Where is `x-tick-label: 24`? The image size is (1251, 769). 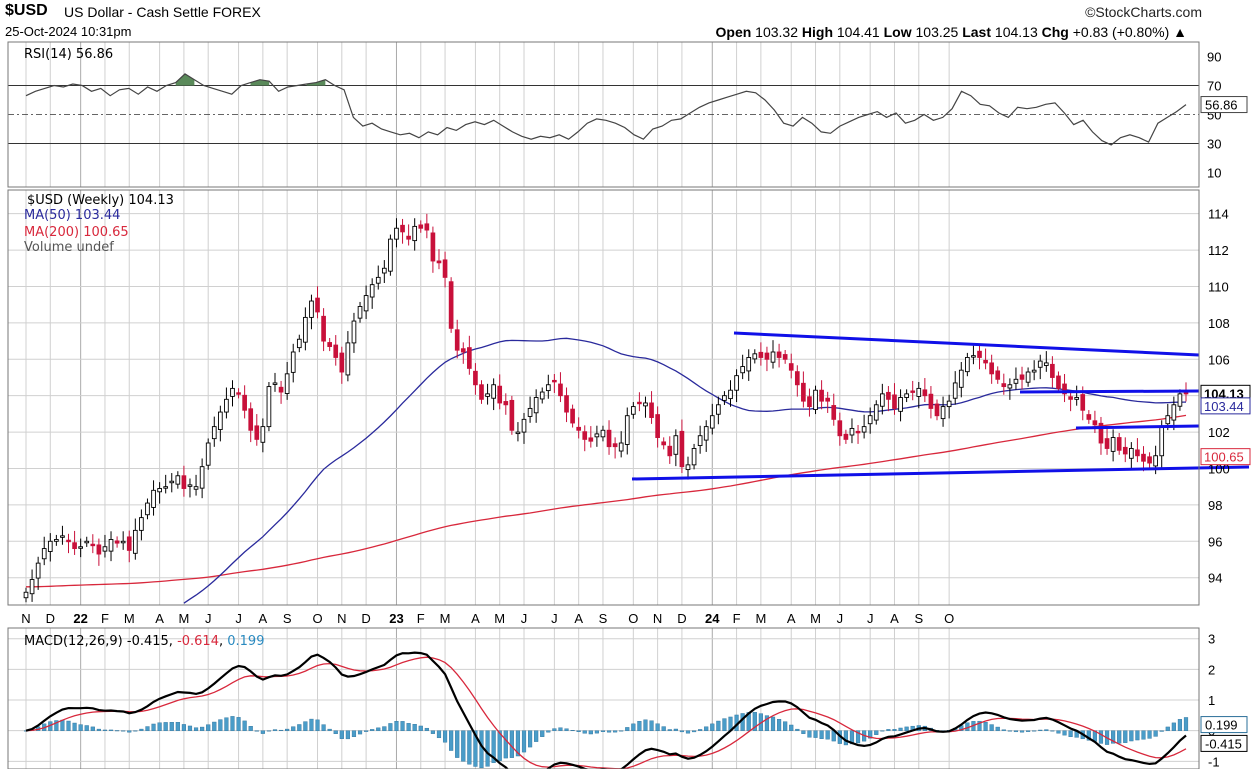
x-tick-label: 24 is located at coordinates (712, 618).